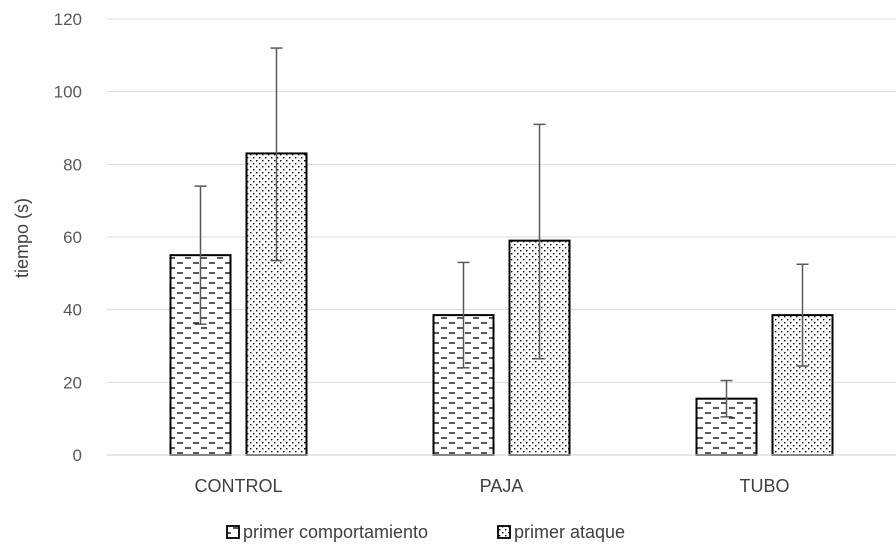 The width and height of the screenshot is (896, 548). What do you see at coordinates (238, 486) in the screenshot?
I see `x-category-label: CONTROL` at bounding box center [238, 486].